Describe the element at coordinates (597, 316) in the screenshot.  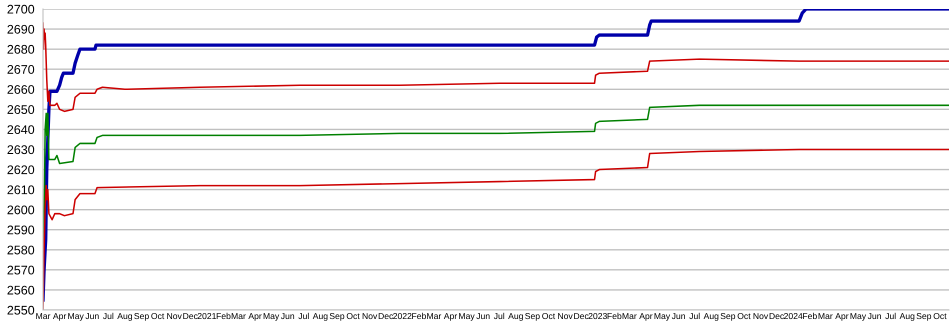
I see `x-tick-label: 2023` at that location.